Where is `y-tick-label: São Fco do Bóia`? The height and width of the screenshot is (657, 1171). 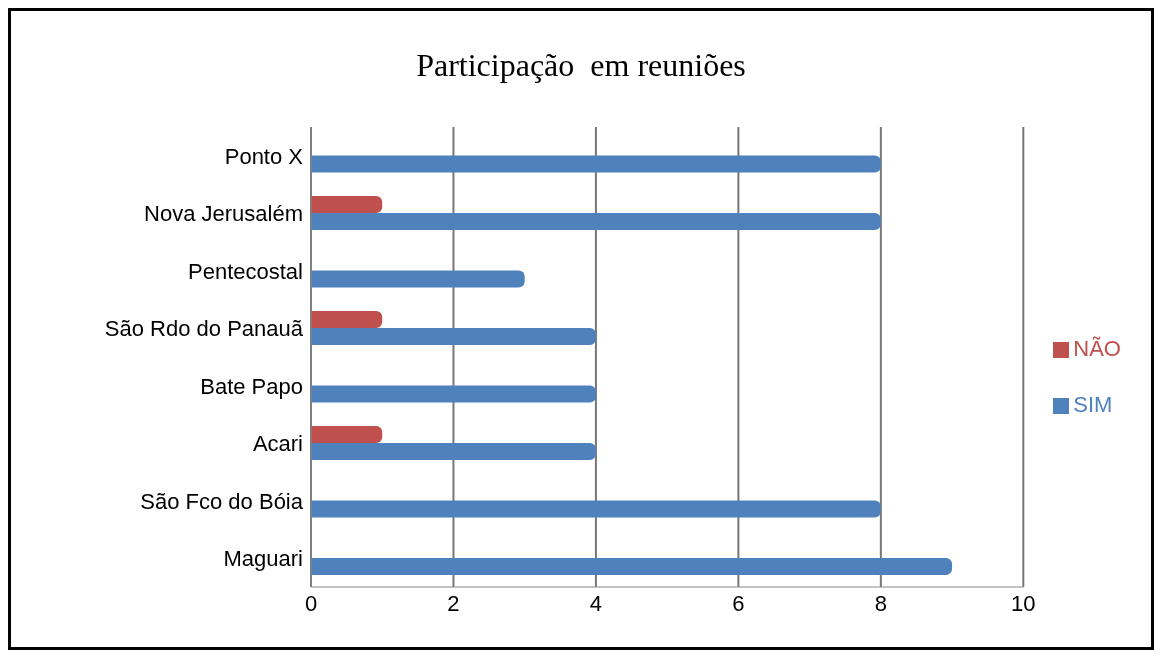
y-tick-label: São Fco do Bóia is located at coordinates (222, 501).